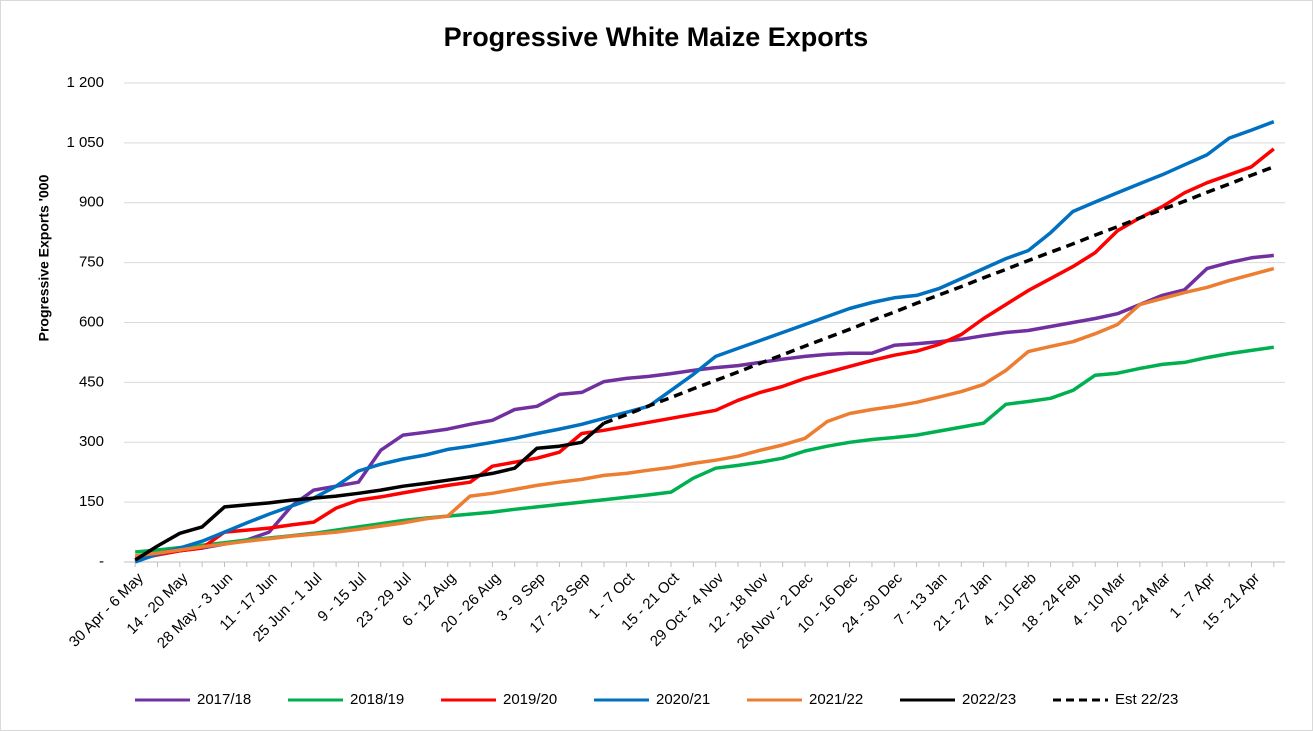 This screenshot has height=731, width=1313. Describe the element at coordinates (85, 142) in the screenshot. I see `y-tick-label: 1 050` at that location.